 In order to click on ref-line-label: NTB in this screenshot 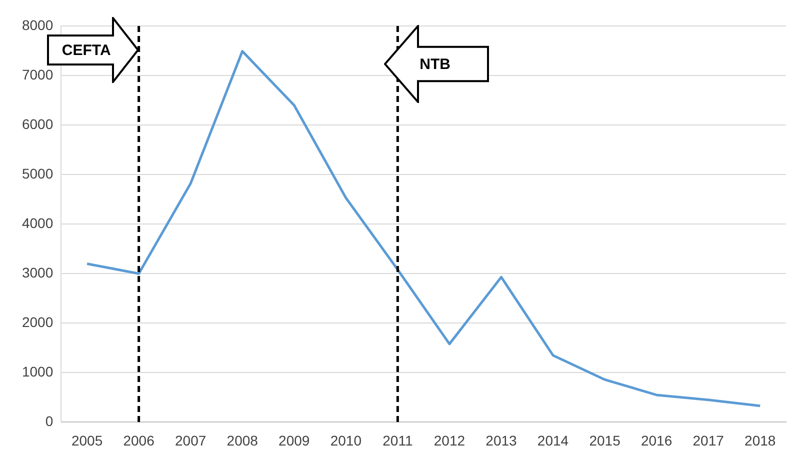, I will do `click(435, 64)`.